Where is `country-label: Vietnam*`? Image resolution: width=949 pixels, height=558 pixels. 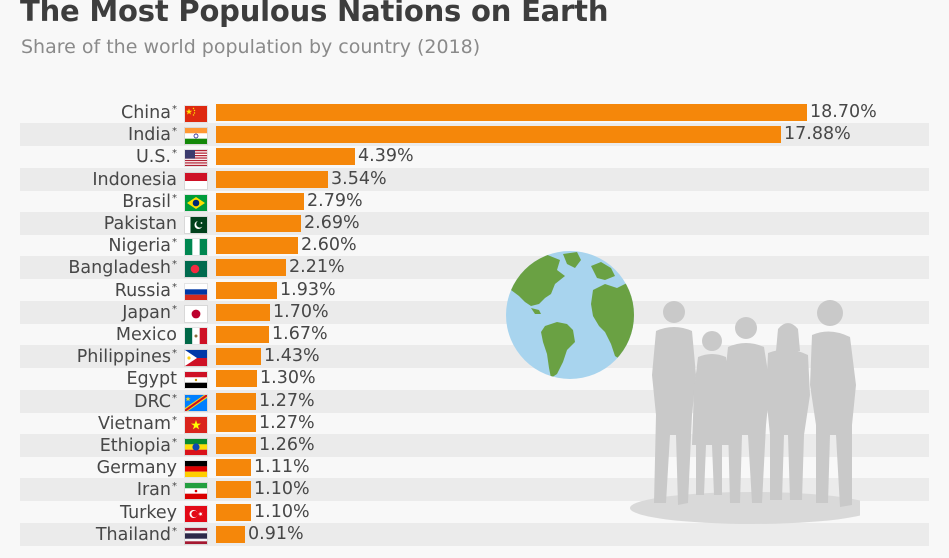
country-label: Vietnam* is located at coordinates (137, 424).